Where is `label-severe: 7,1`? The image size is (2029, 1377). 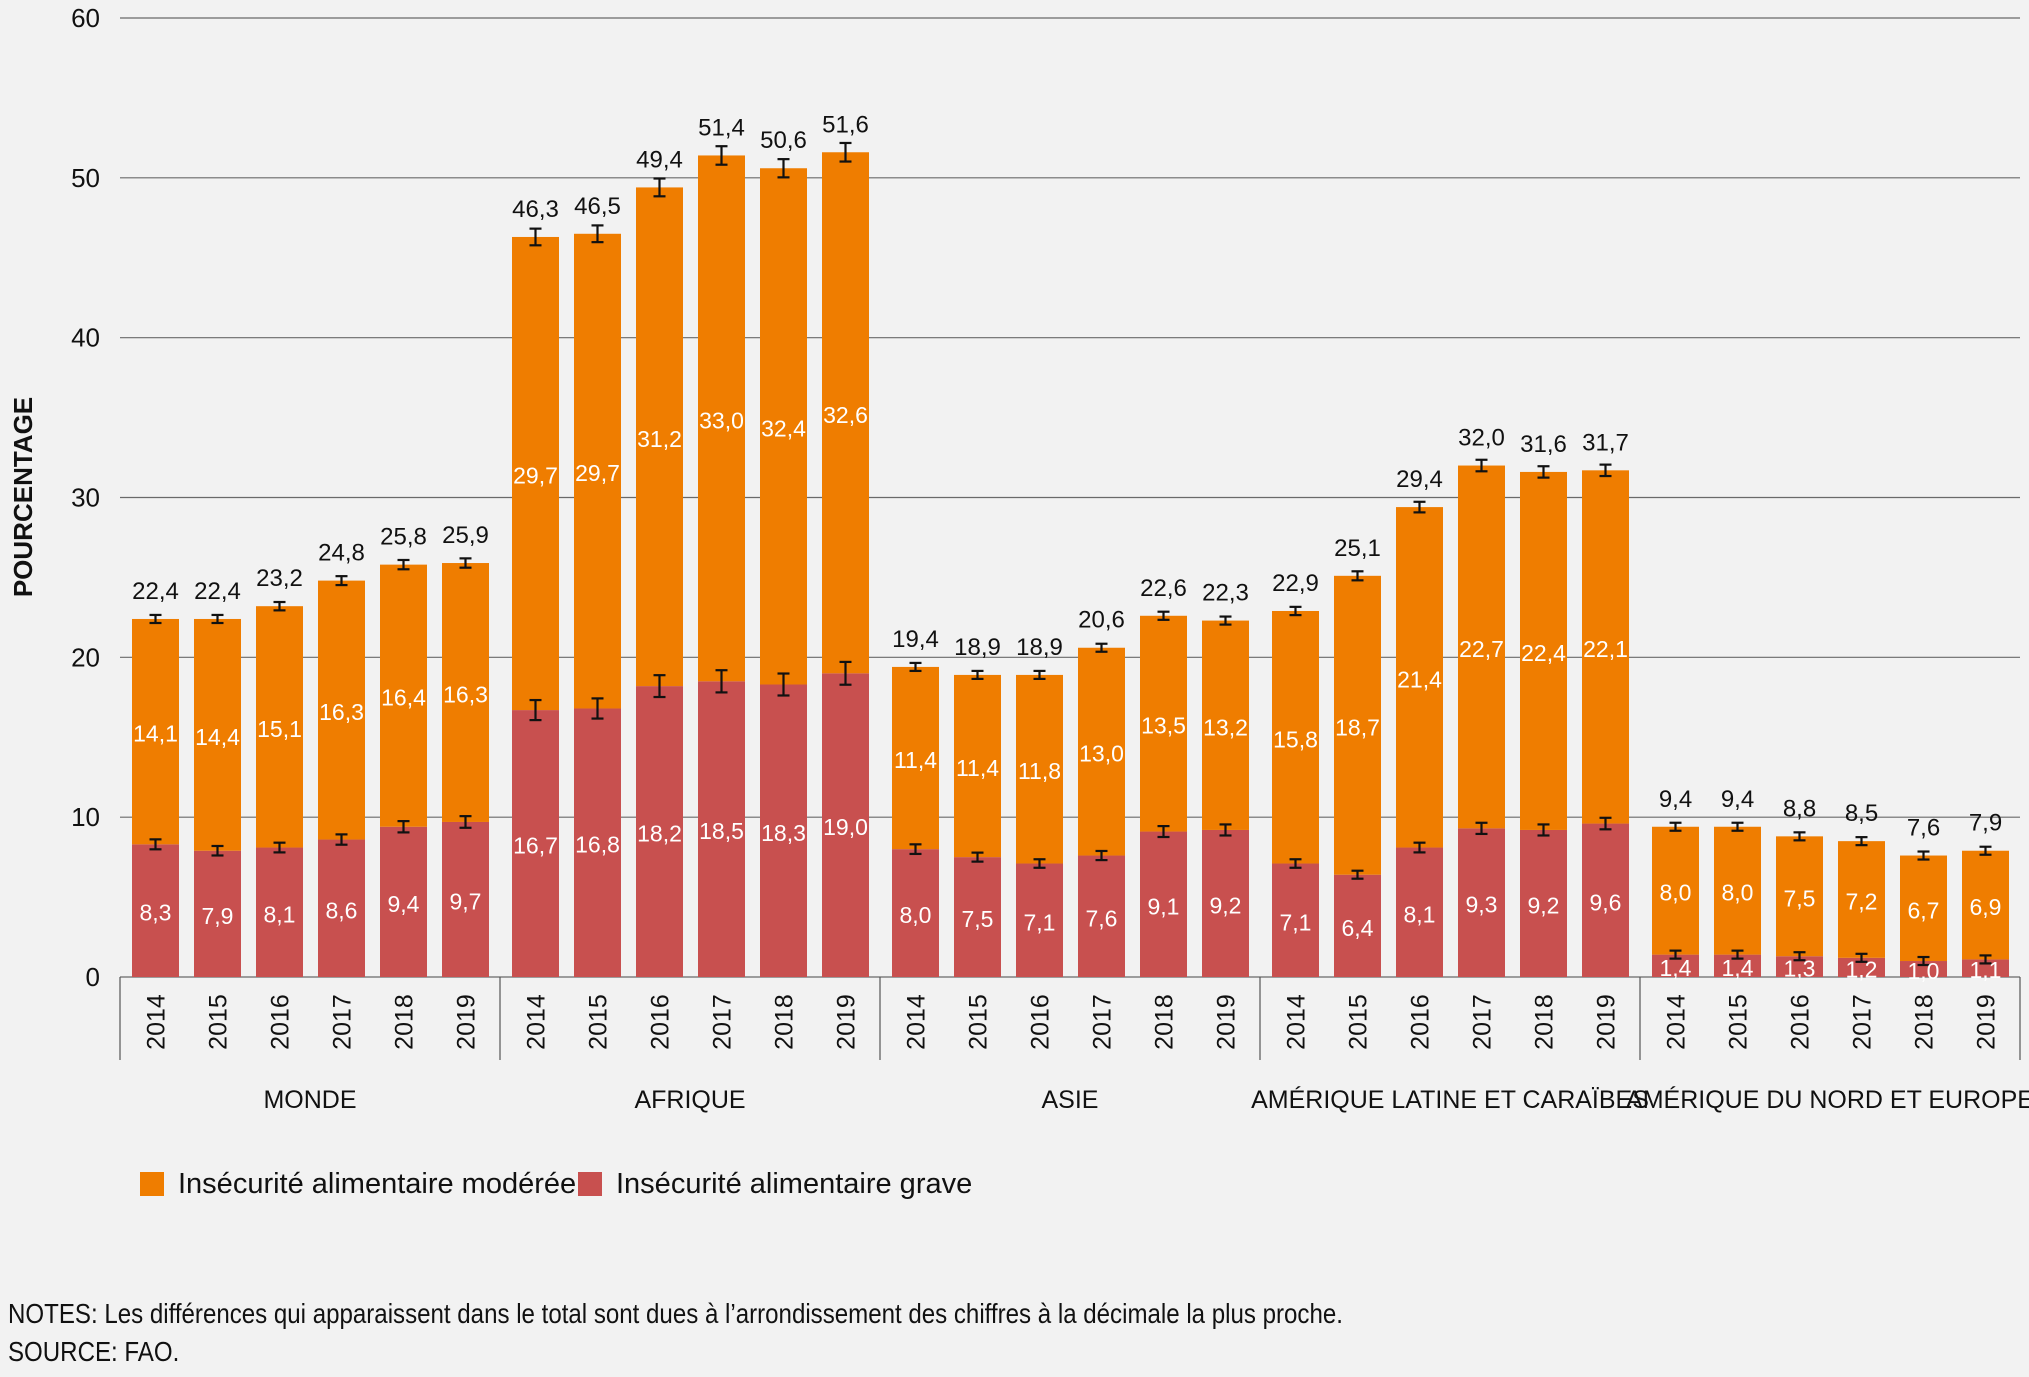 label-severe: 7,1 is located at coordinates (1040, 922).